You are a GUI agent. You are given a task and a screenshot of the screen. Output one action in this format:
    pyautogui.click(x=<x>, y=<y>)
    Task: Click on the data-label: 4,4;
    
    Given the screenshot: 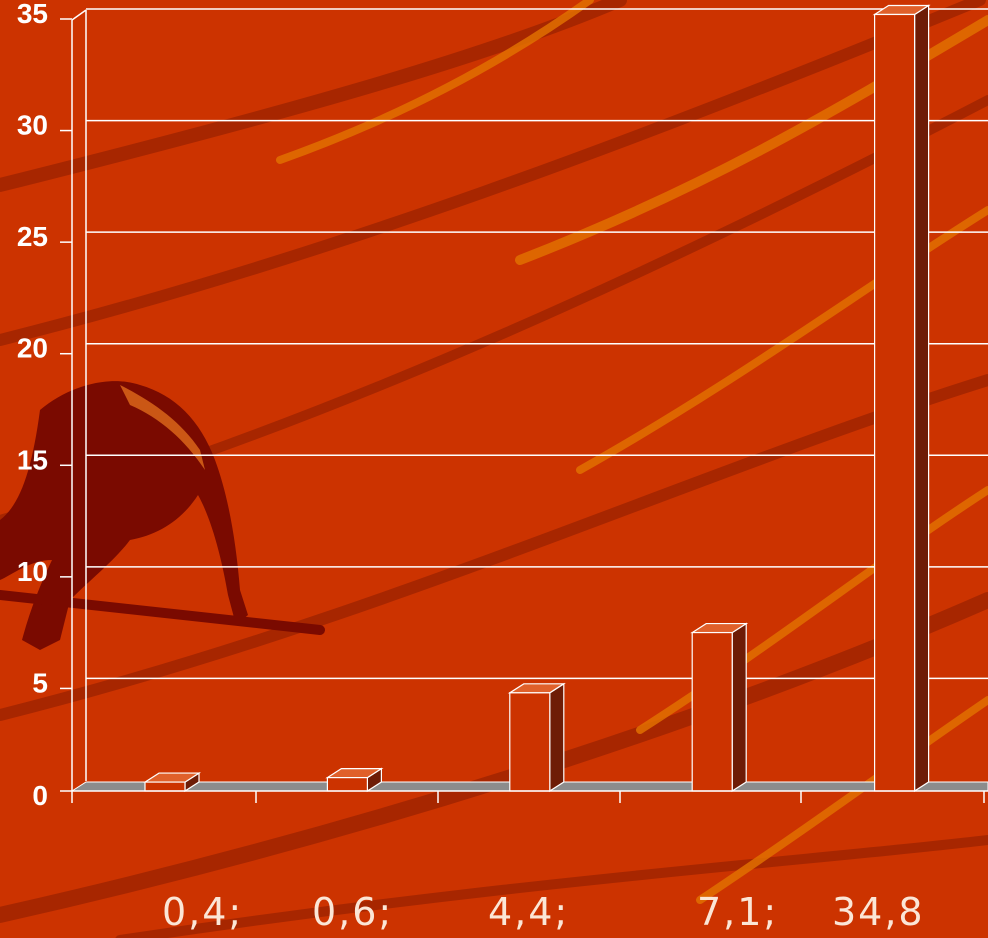 What is the action you would take?
    pyautogui.click(x=529, y=912)
    